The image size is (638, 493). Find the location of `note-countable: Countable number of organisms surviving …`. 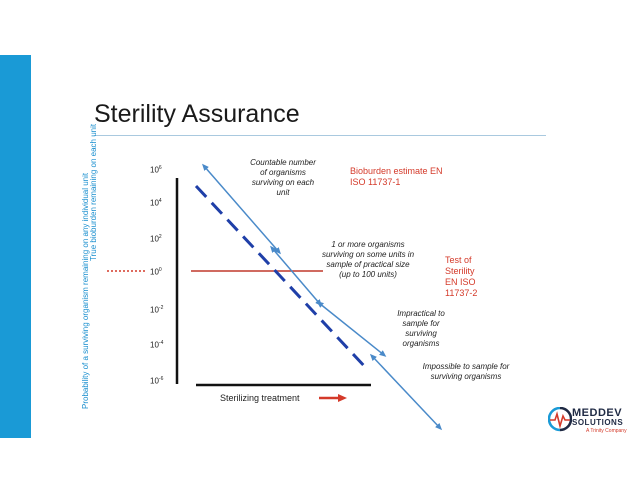

note-countable: Countable number of organisms surviving … is located at coordinates (283, 177).